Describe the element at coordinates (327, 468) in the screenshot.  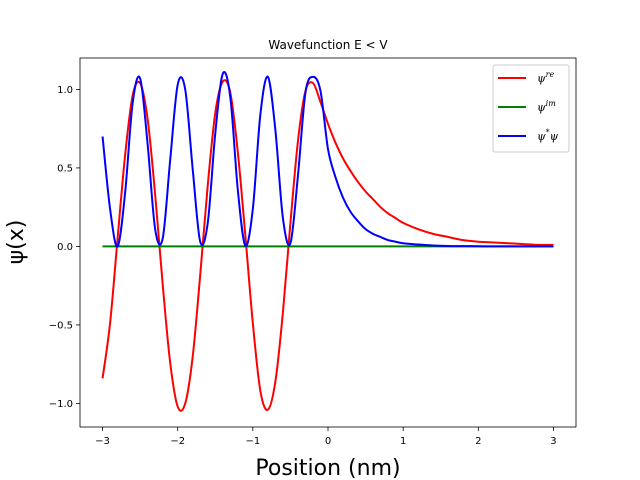
I see `x-axis-label: Position (nm)` at that location.